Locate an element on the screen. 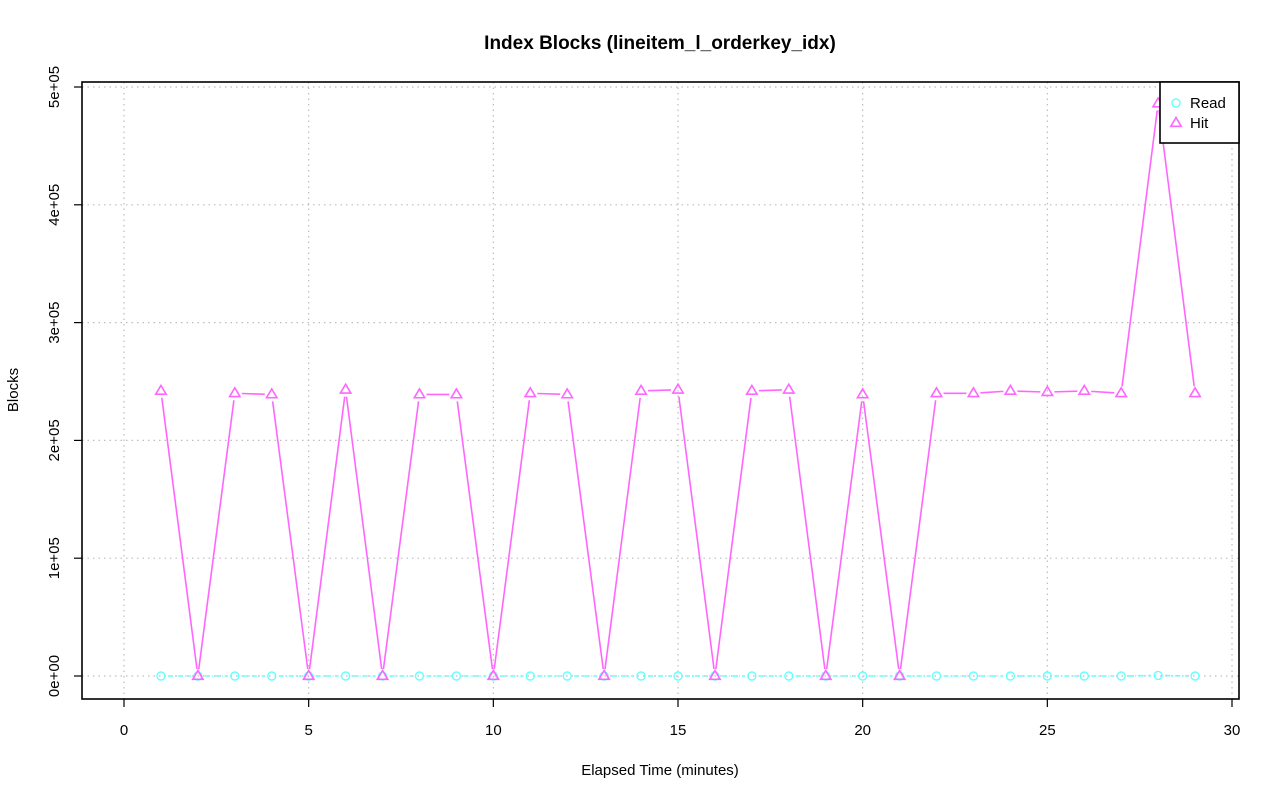 Image resolution: width=1280 pixels, height=801 pixels. y-axis-label: Blocks is located at coordinates (13, 390).